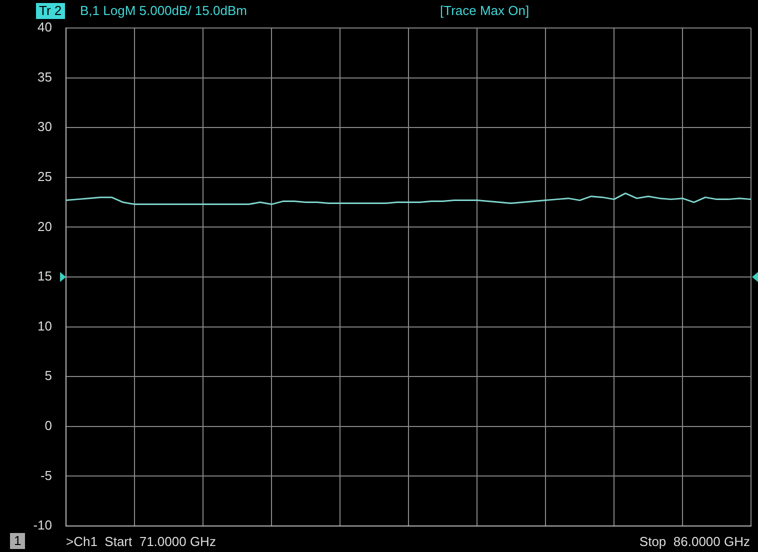 This screenshot has width=758, height=552. I want to click on y-tick-label: 10, so click(45, 326).